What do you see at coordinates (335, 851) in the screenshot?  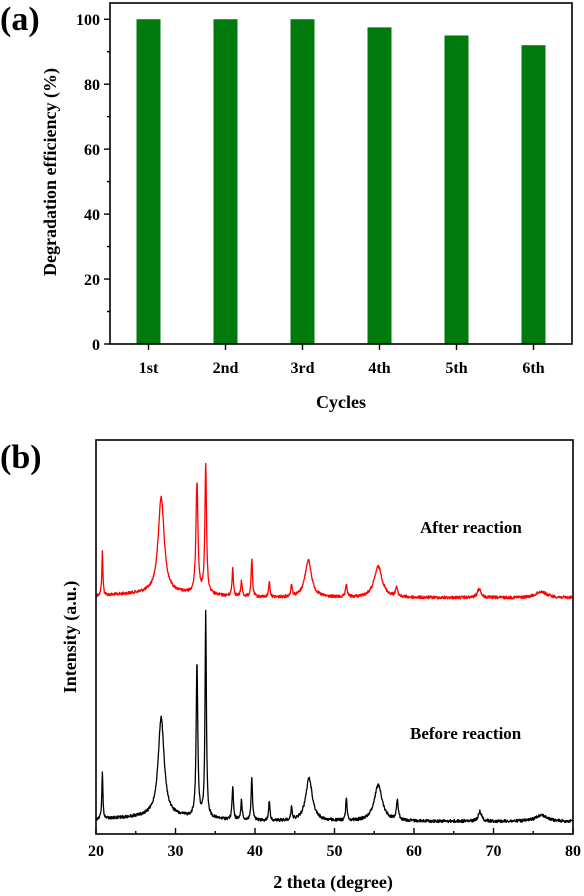 I see `x-tick-label-b: 50` at bounding box center [335, 851].